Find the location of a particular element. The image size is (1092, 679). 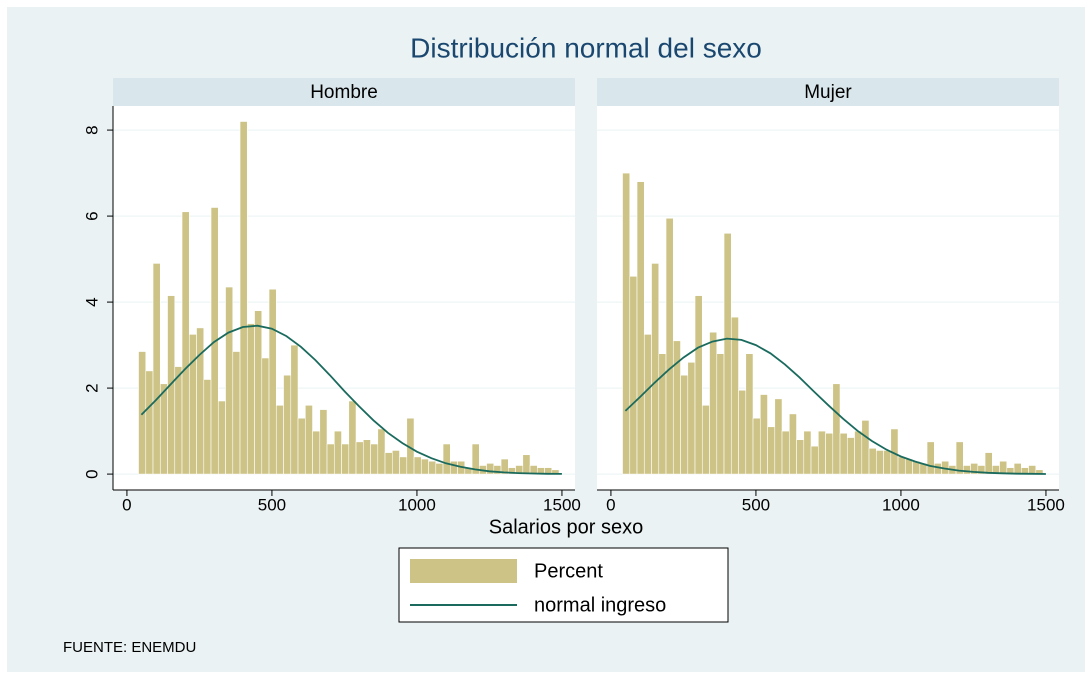

x-tick-label: 1500 is located at coordinates (562, 504).